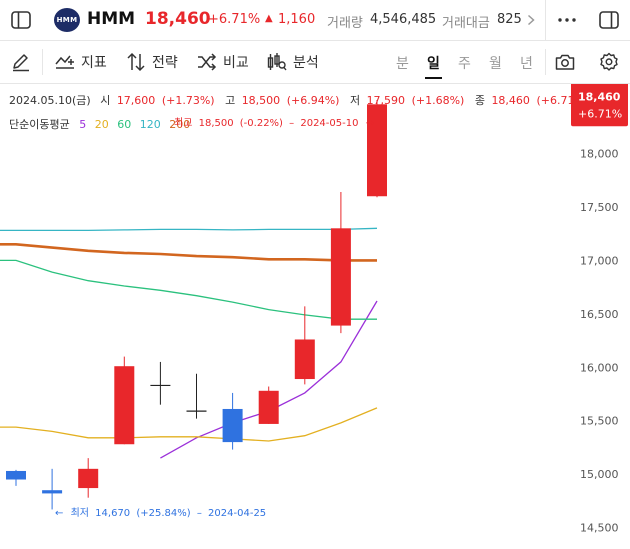 Image resolution: width=630 pixels, height=549 pixels. I want to click on tool-indicator: 지표, so click(81, 62).